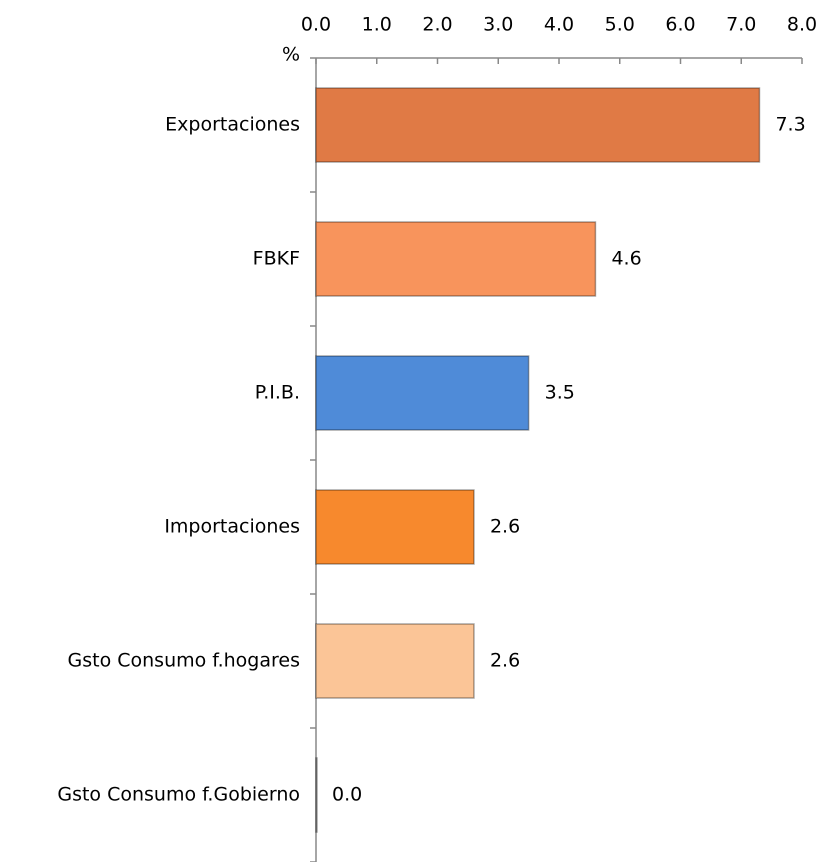 The image size is (824, 862). Describe the element at coordinates (680, 25) in the screenshot. I see `x-tick-label: 6.0` at that location.